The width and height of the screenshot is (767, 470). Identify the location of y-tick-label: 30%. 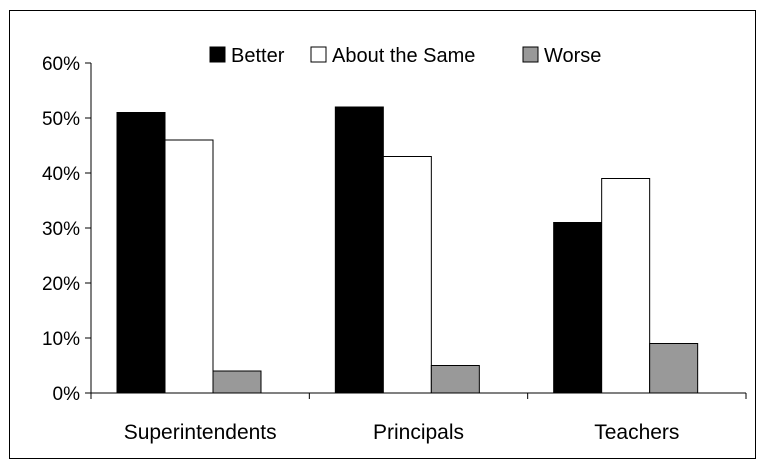
(61, 229).